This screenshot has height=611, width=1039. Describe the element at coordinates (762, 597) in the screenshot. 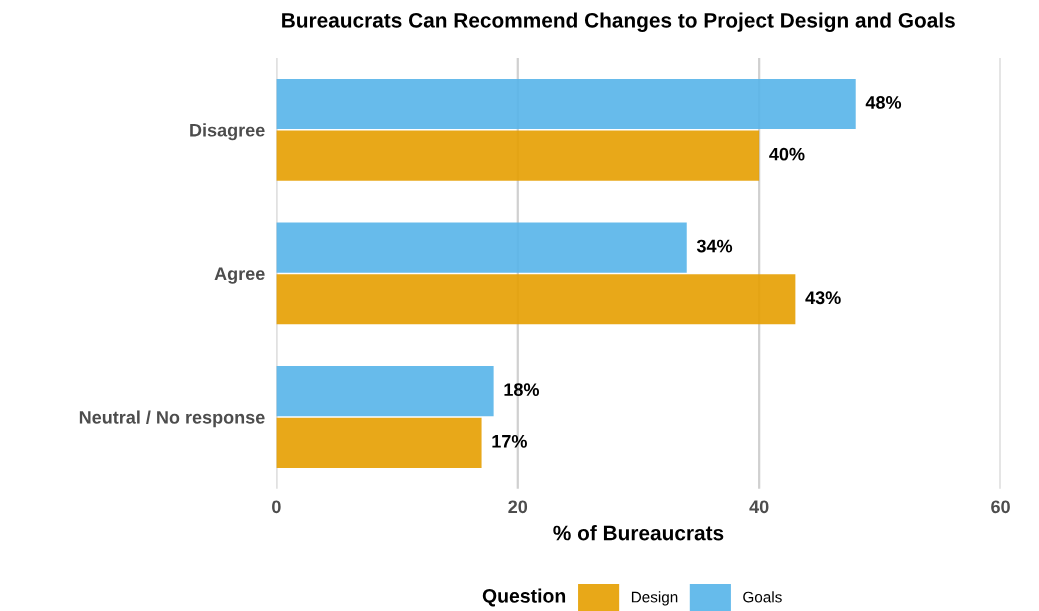

I see `legend-label: Goals` at that location.